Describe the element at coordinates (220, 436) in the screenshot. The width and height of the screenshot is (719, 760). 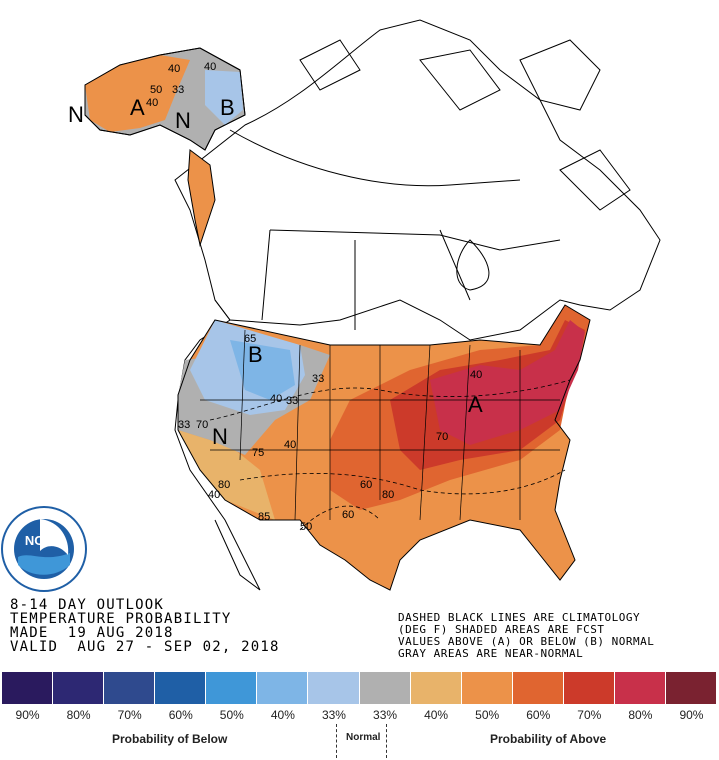
I see `west-normal-label: N` at that location.